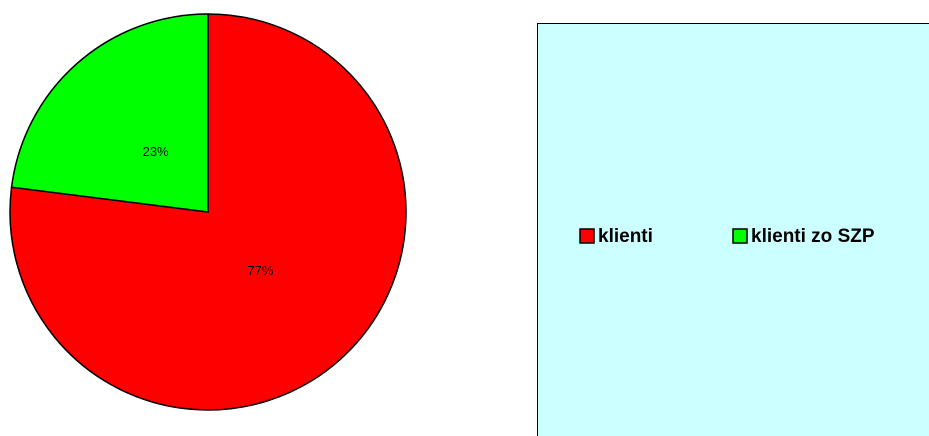 The height and width of the screenshot is (436, 929). What do you see at coordinates (813, 236) in the screenshot?
I see `legend-label: klienti zo SZP` at bounding box center [813, 236].